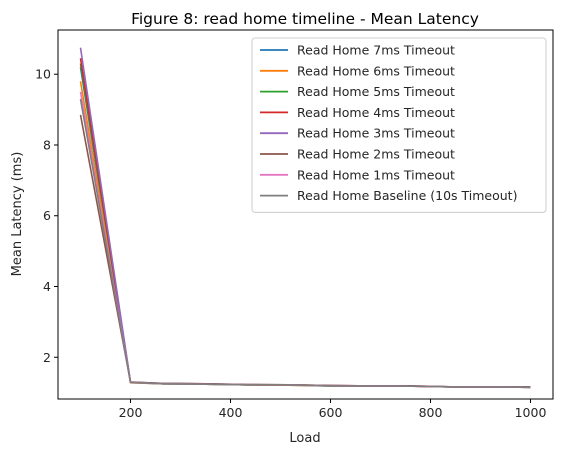 The width and height of the screenshot is (562, 455). Describe the element at coordinates (376, 50) in the screenshot. I see `legend-label: Read Home 7ms Timeout` at that location.